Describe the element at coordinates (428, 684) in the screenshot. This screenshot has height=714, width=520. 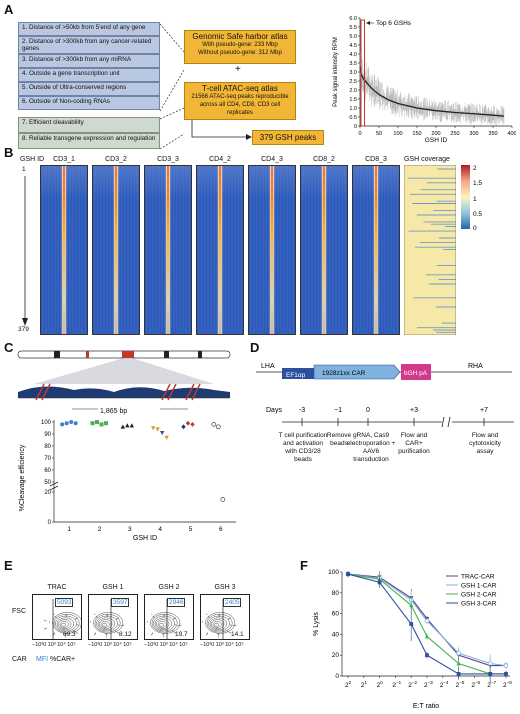
I see `x-tick-label: 2−3` at that location.